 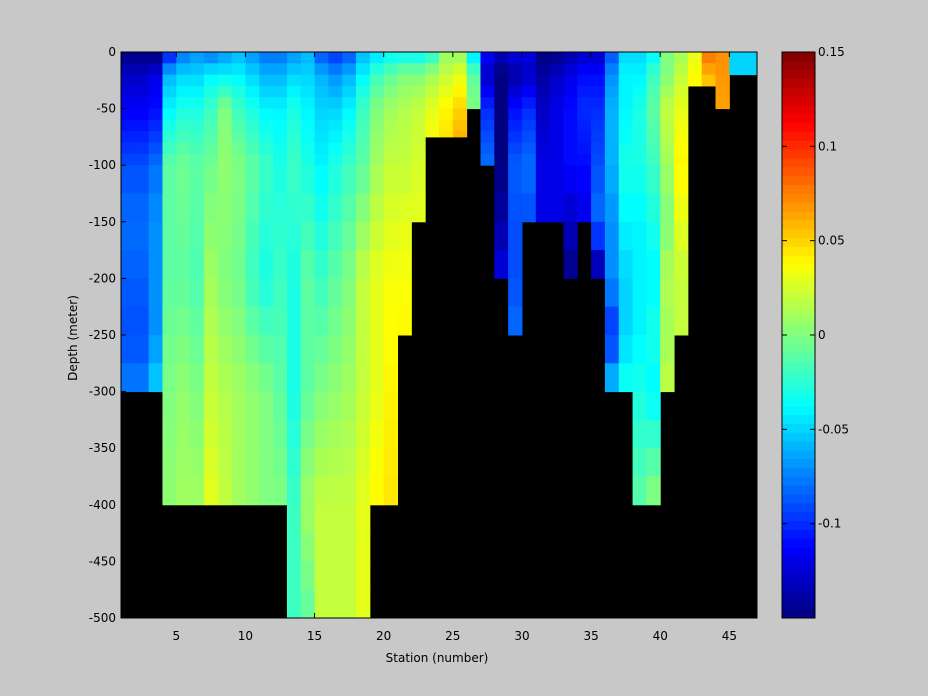 What do you see at coordinates (590, 636) in the screenshot?
I see `x-tick-label: 35` at bounding box center [590, 636].